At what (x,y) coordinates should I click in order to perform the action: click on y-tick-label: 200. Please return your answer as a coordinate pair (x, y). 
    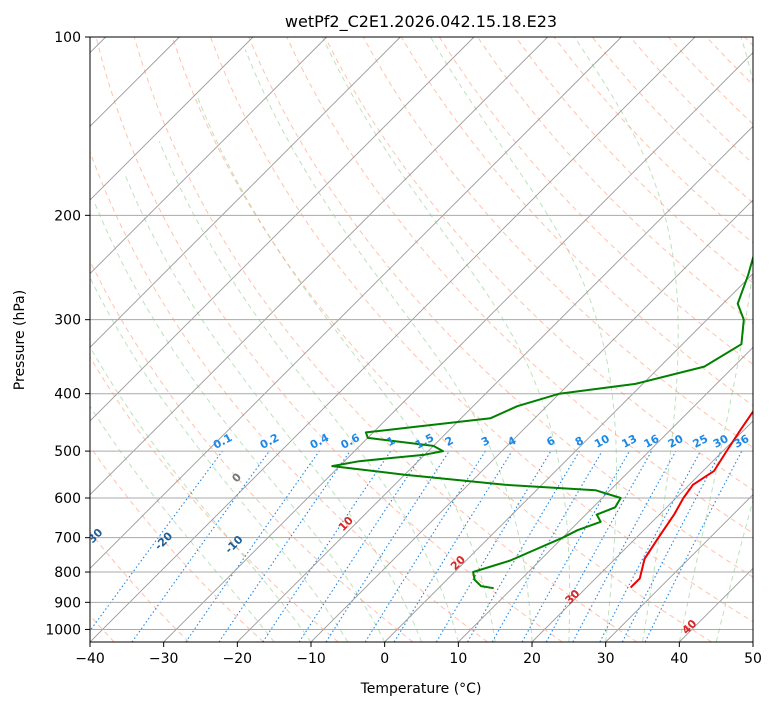
    Looking at the image, I should click on (67, 216).